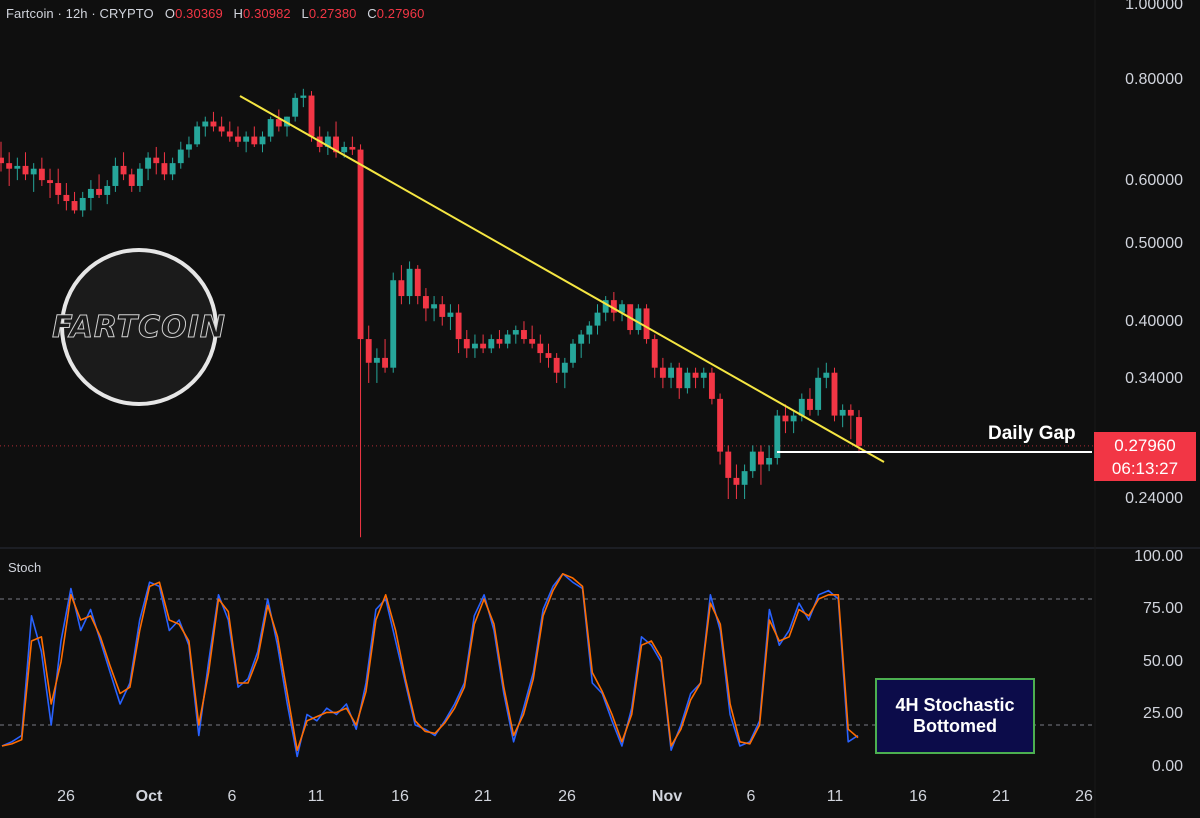 Image resolution: width=1200 pixels, height=818 pixels. Describe the element at coordinates (372, 13) in the screenshot. I see `close-label: C` at that location.